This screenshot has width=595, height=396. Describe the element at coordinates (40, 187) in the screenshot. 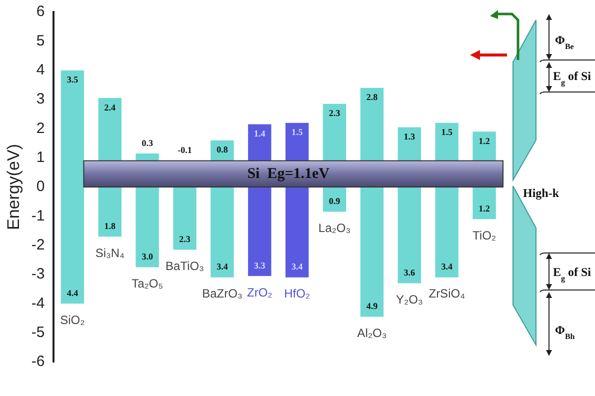

I see `y-tick-label: 0` at that location.